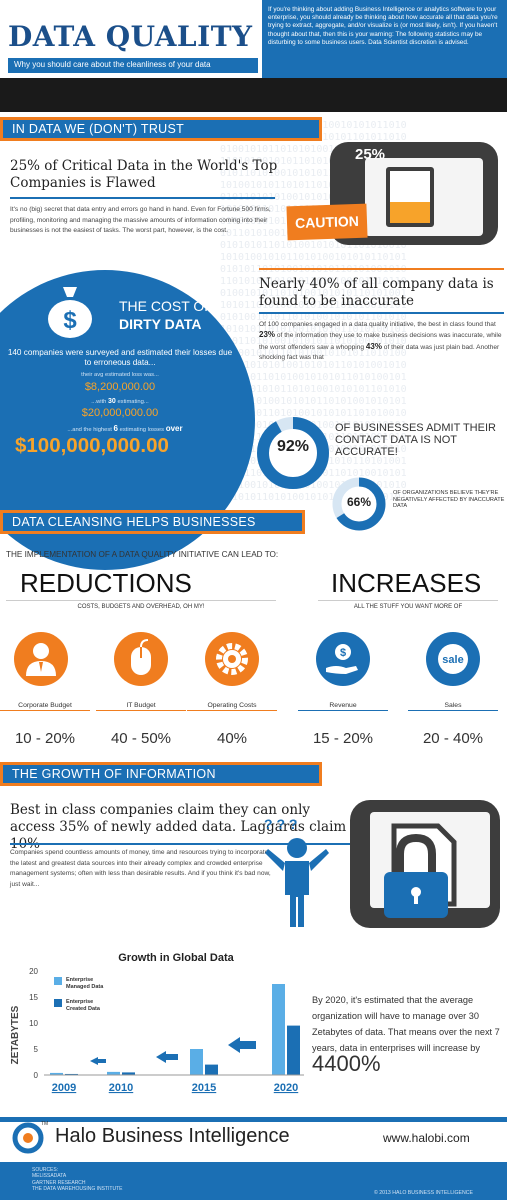 The image size is (507, 1200). Describe the element at coordinates (28, 1138) in the screenshot. I see `halo-logo-icon` at that location.